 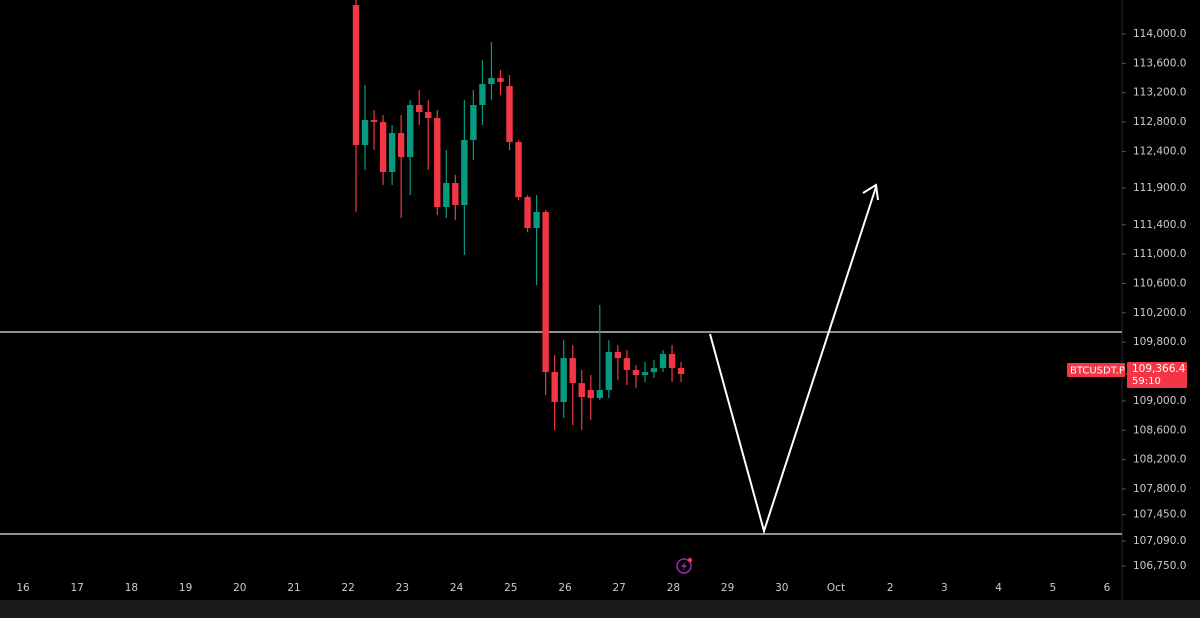 What do you see at coordinates (239, 588) in the screenshot?
I see `x-tick-label: 20` at bounding box center [239, 588].